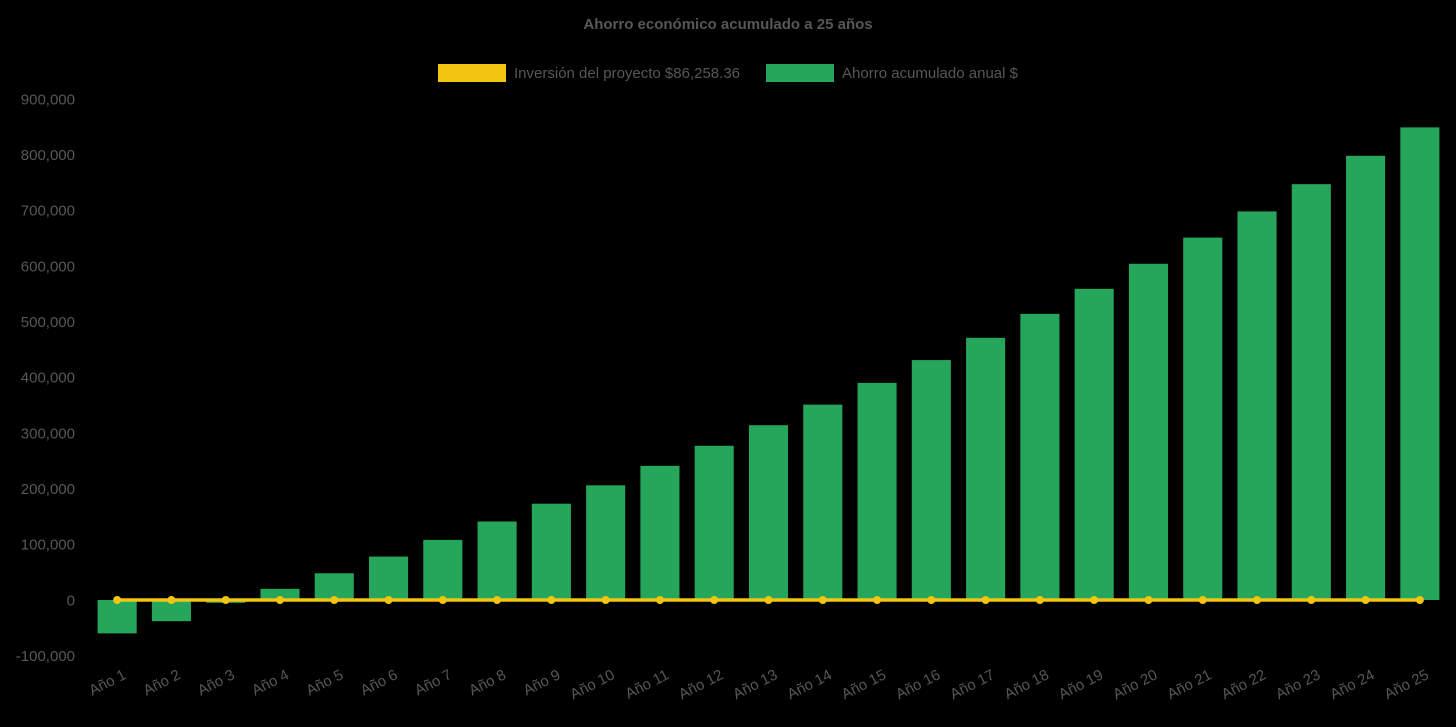 The width and height of the screenshot is (1456, 727). Describe the element at coordinates (117, 617) in the screenshot. I see `bar-año-1` at that location.